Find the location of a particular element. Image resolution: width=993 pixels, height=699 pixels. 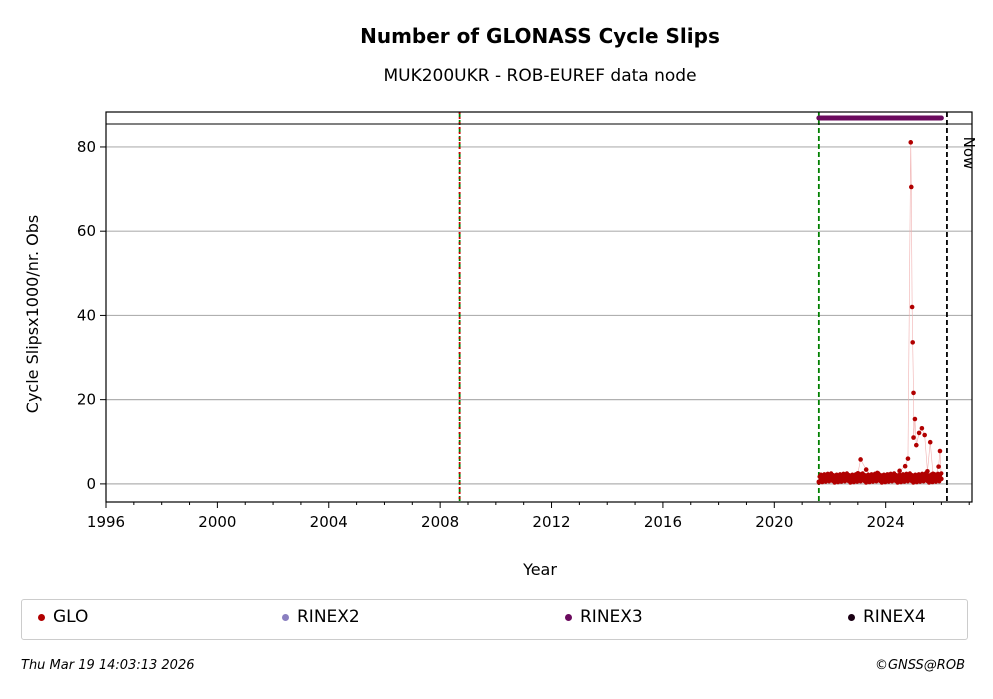

y-tick-label: 60 is located at coordinates (86, 231).